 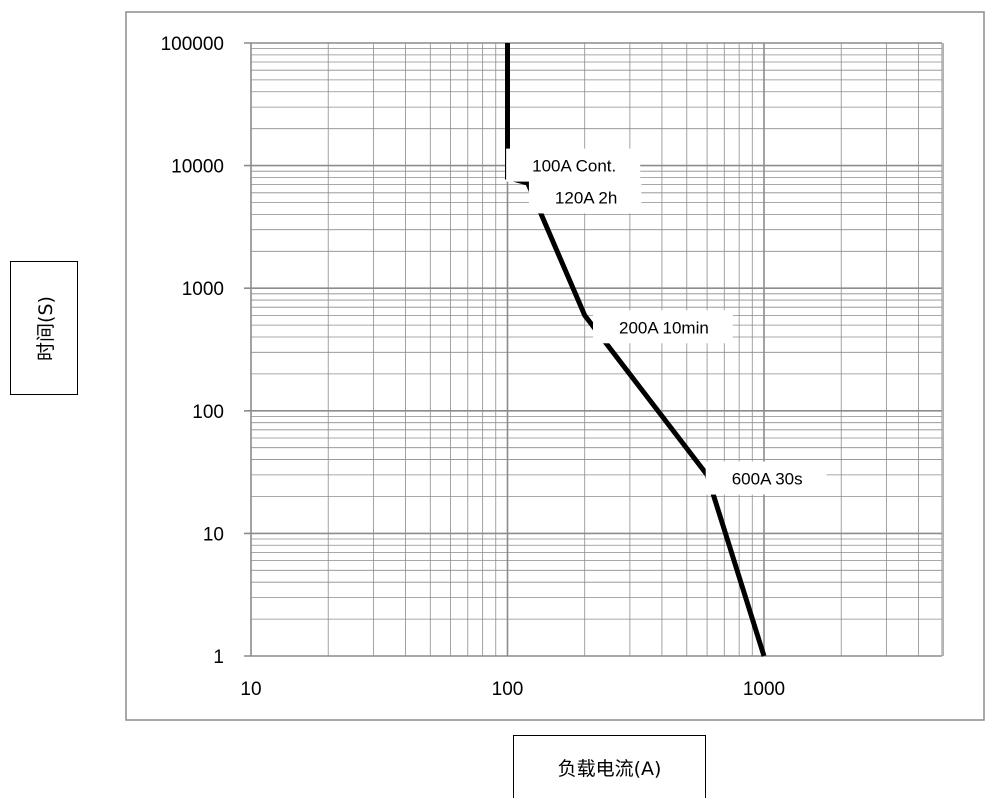 I want to click on y-axis-title-box: 时间(S), so click(x=44, y=328).